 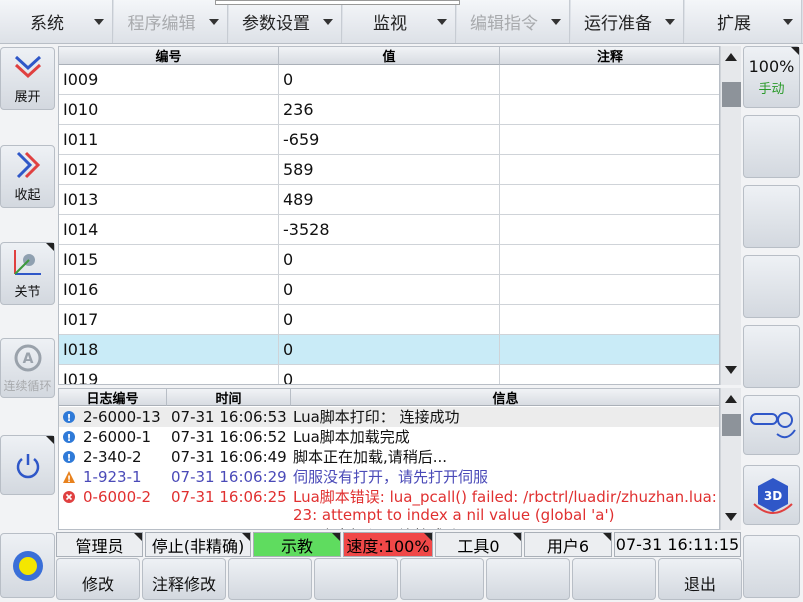 What do you see at coordinates (171, 21) in the screenshot?
I see `menu-item: 程序编辑` at bounding box center [171, 21].